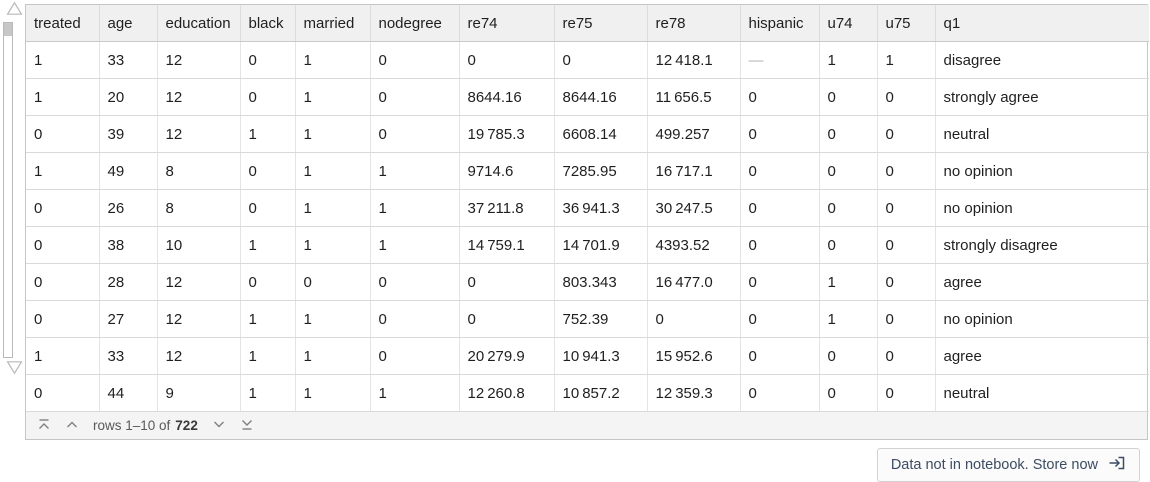 The height and width of the screenshot is (482, 1150). I want to click on table-cell: 28, so click(128, 282).